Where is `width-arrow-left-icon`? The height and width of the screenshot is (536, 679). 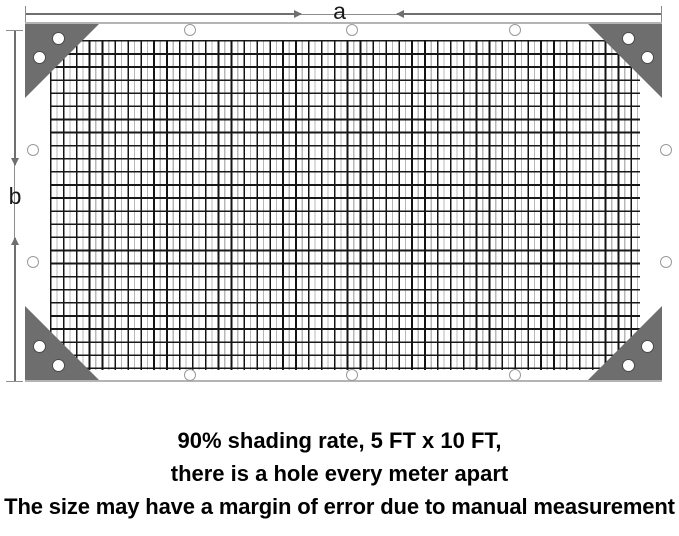
width-arrow-left-icon is located at coordinates (164, 14).